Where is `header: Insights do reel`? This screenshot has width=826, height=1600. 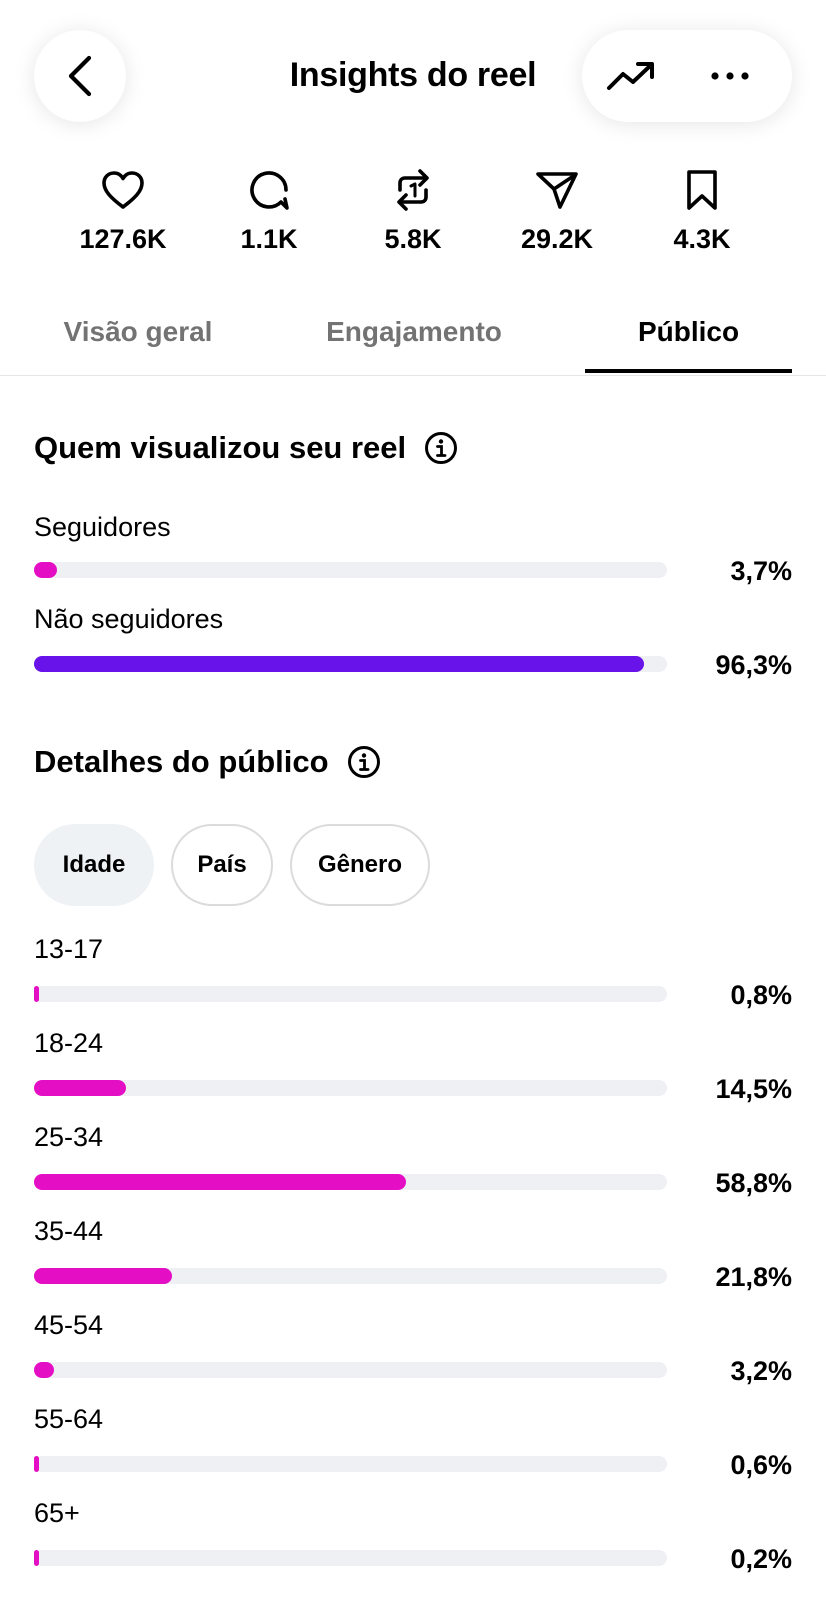 header: Insights do reel is located at coordinates (413, 80).